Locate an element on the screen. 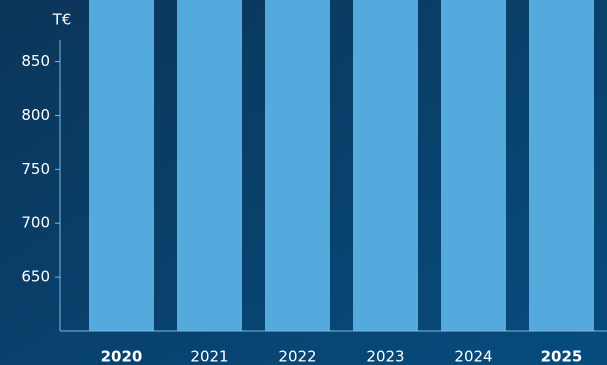 The image size is (607, 365). x-tick-label: 2023 is located at coordinates (385, 356).